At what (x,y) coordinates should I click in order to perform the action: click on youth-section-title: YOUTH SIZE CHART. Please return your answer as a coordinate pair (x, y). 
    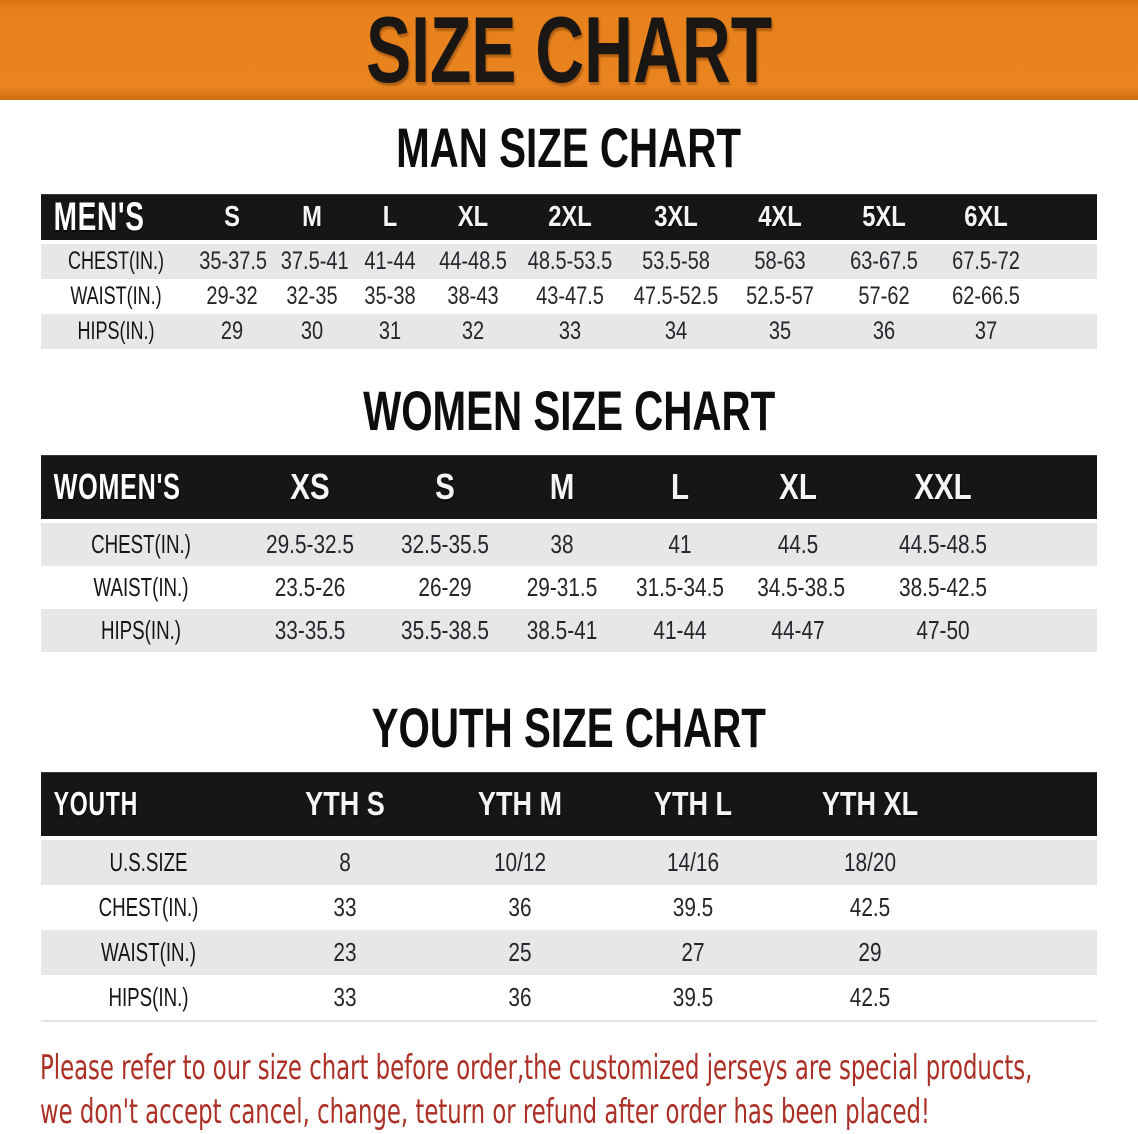
    Looking at the image, I should click on (569, 727).